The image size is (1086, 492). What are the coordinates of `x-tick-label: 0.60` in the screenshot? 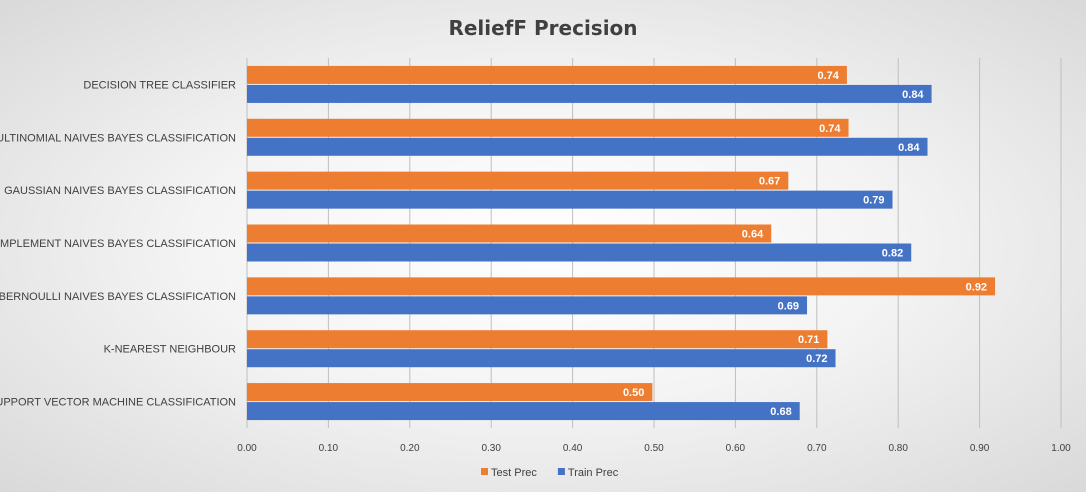 It's located at (736, 448).